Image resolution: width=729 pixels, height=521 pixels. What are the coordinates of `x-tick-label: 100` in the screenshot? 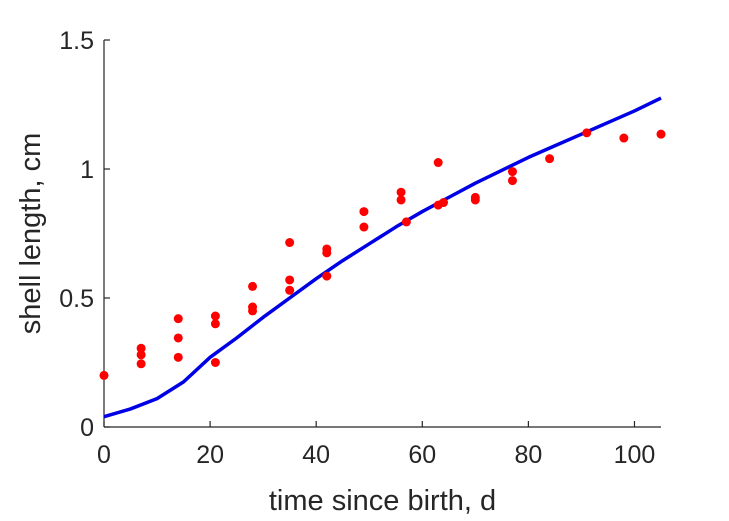 It's located at (635, 455).